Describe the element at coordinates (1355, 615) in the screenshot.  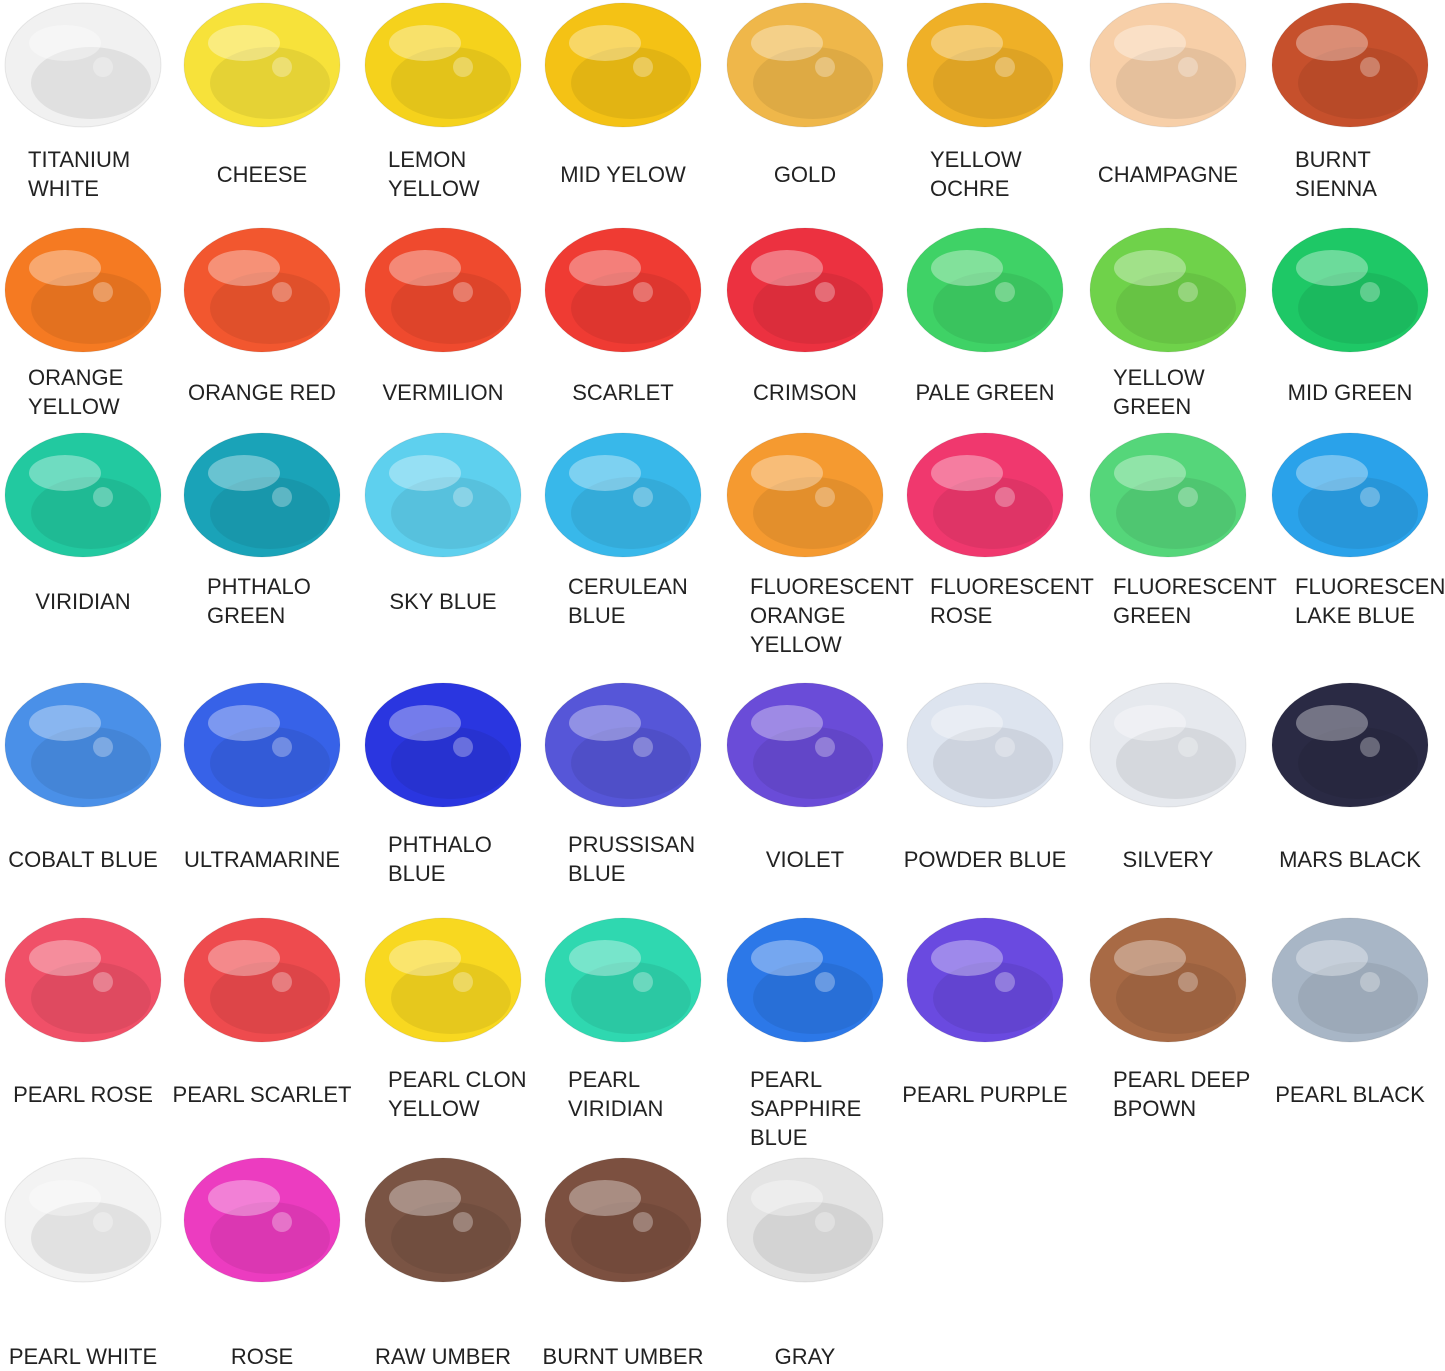
I see `swatch-label: LAKE BLUE` at that location.